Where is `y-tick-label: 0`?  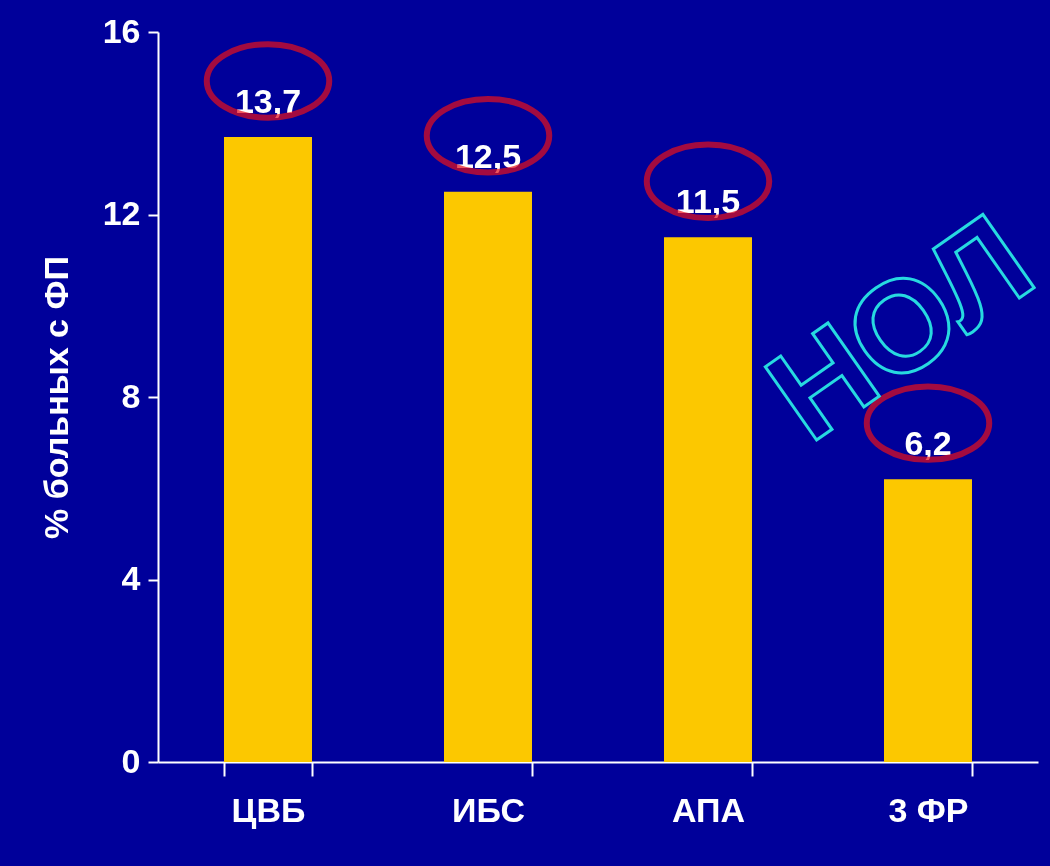
y-tick-label: 0 is located at coordinates (131, 760).